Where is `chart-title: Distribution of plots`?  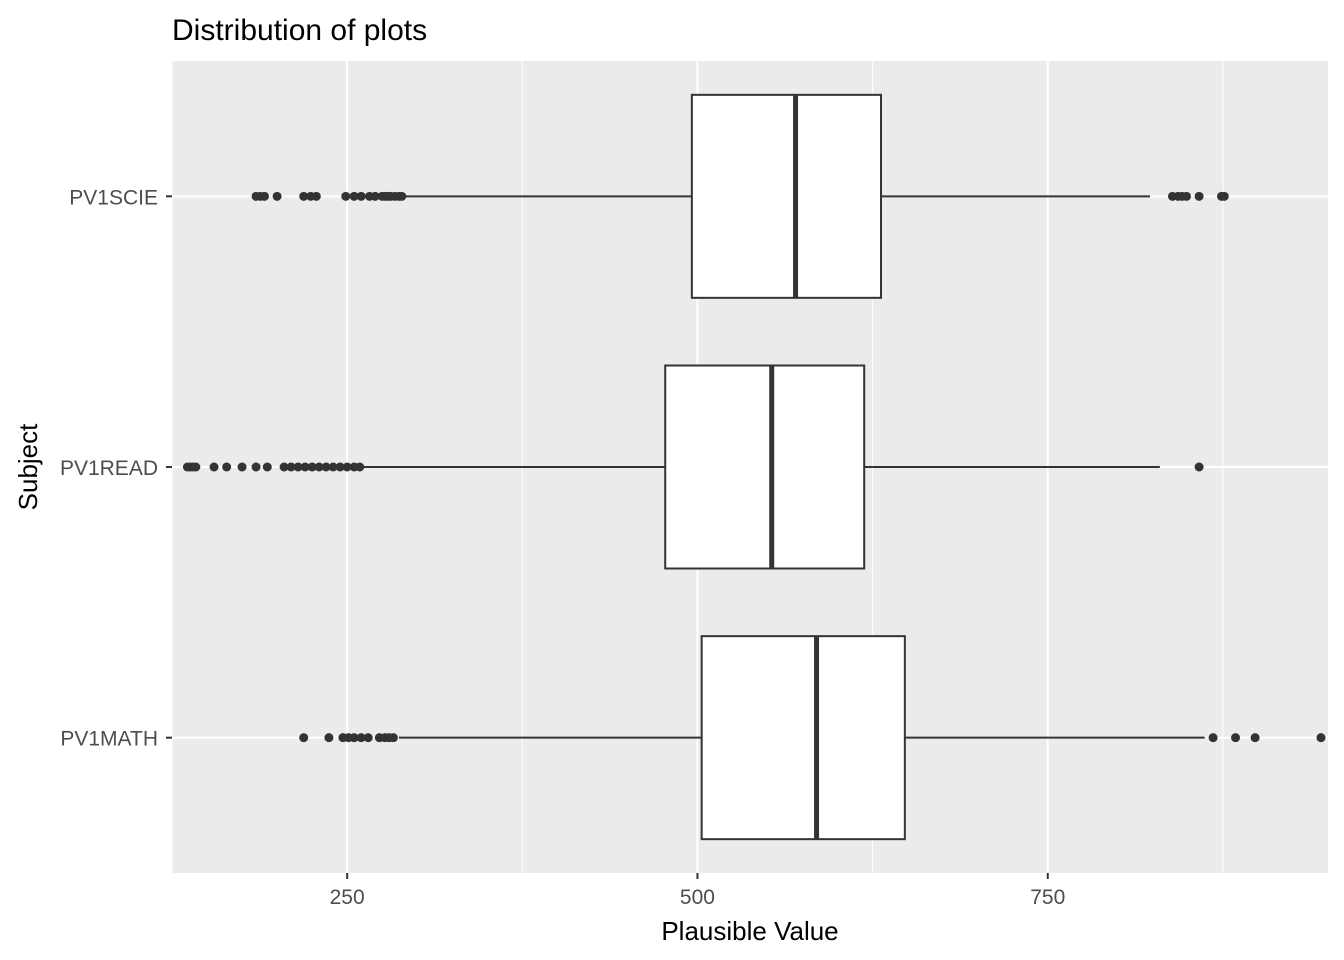 chart-title: Distribution of plots is located at coordinates (299, 30).